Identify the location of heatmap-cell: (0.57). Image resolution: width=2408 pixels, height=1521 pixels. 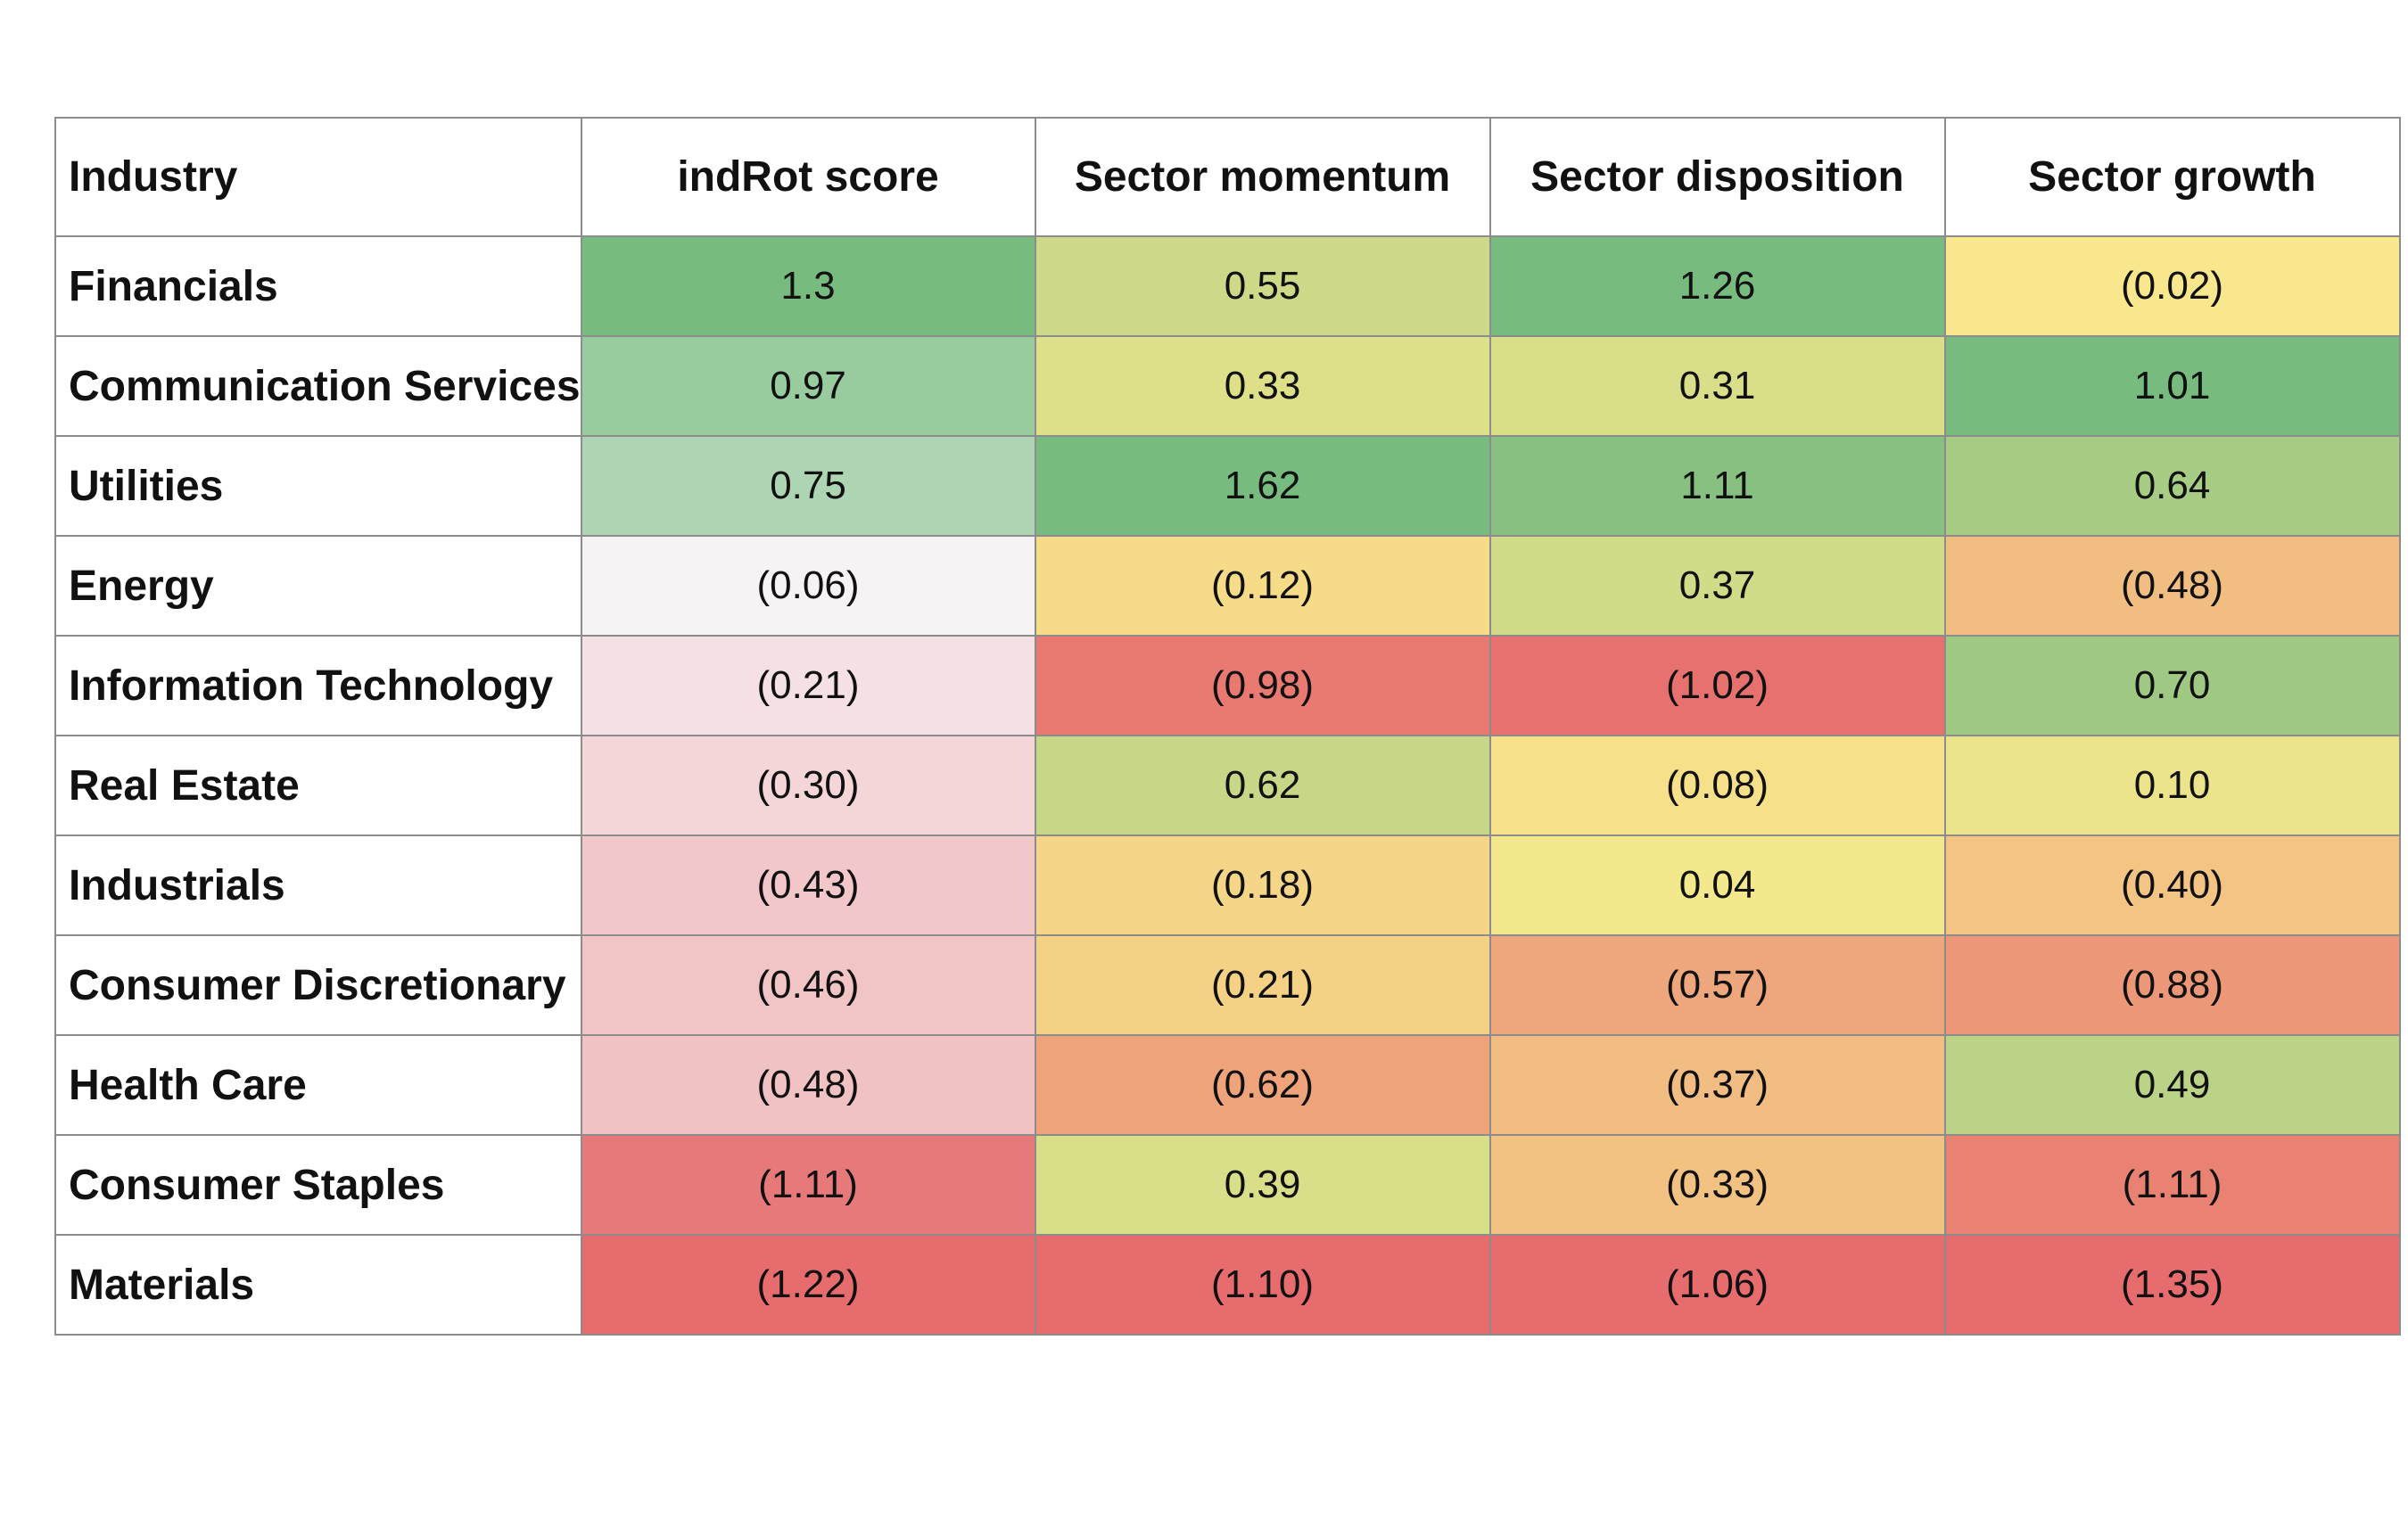
(1717, 985).